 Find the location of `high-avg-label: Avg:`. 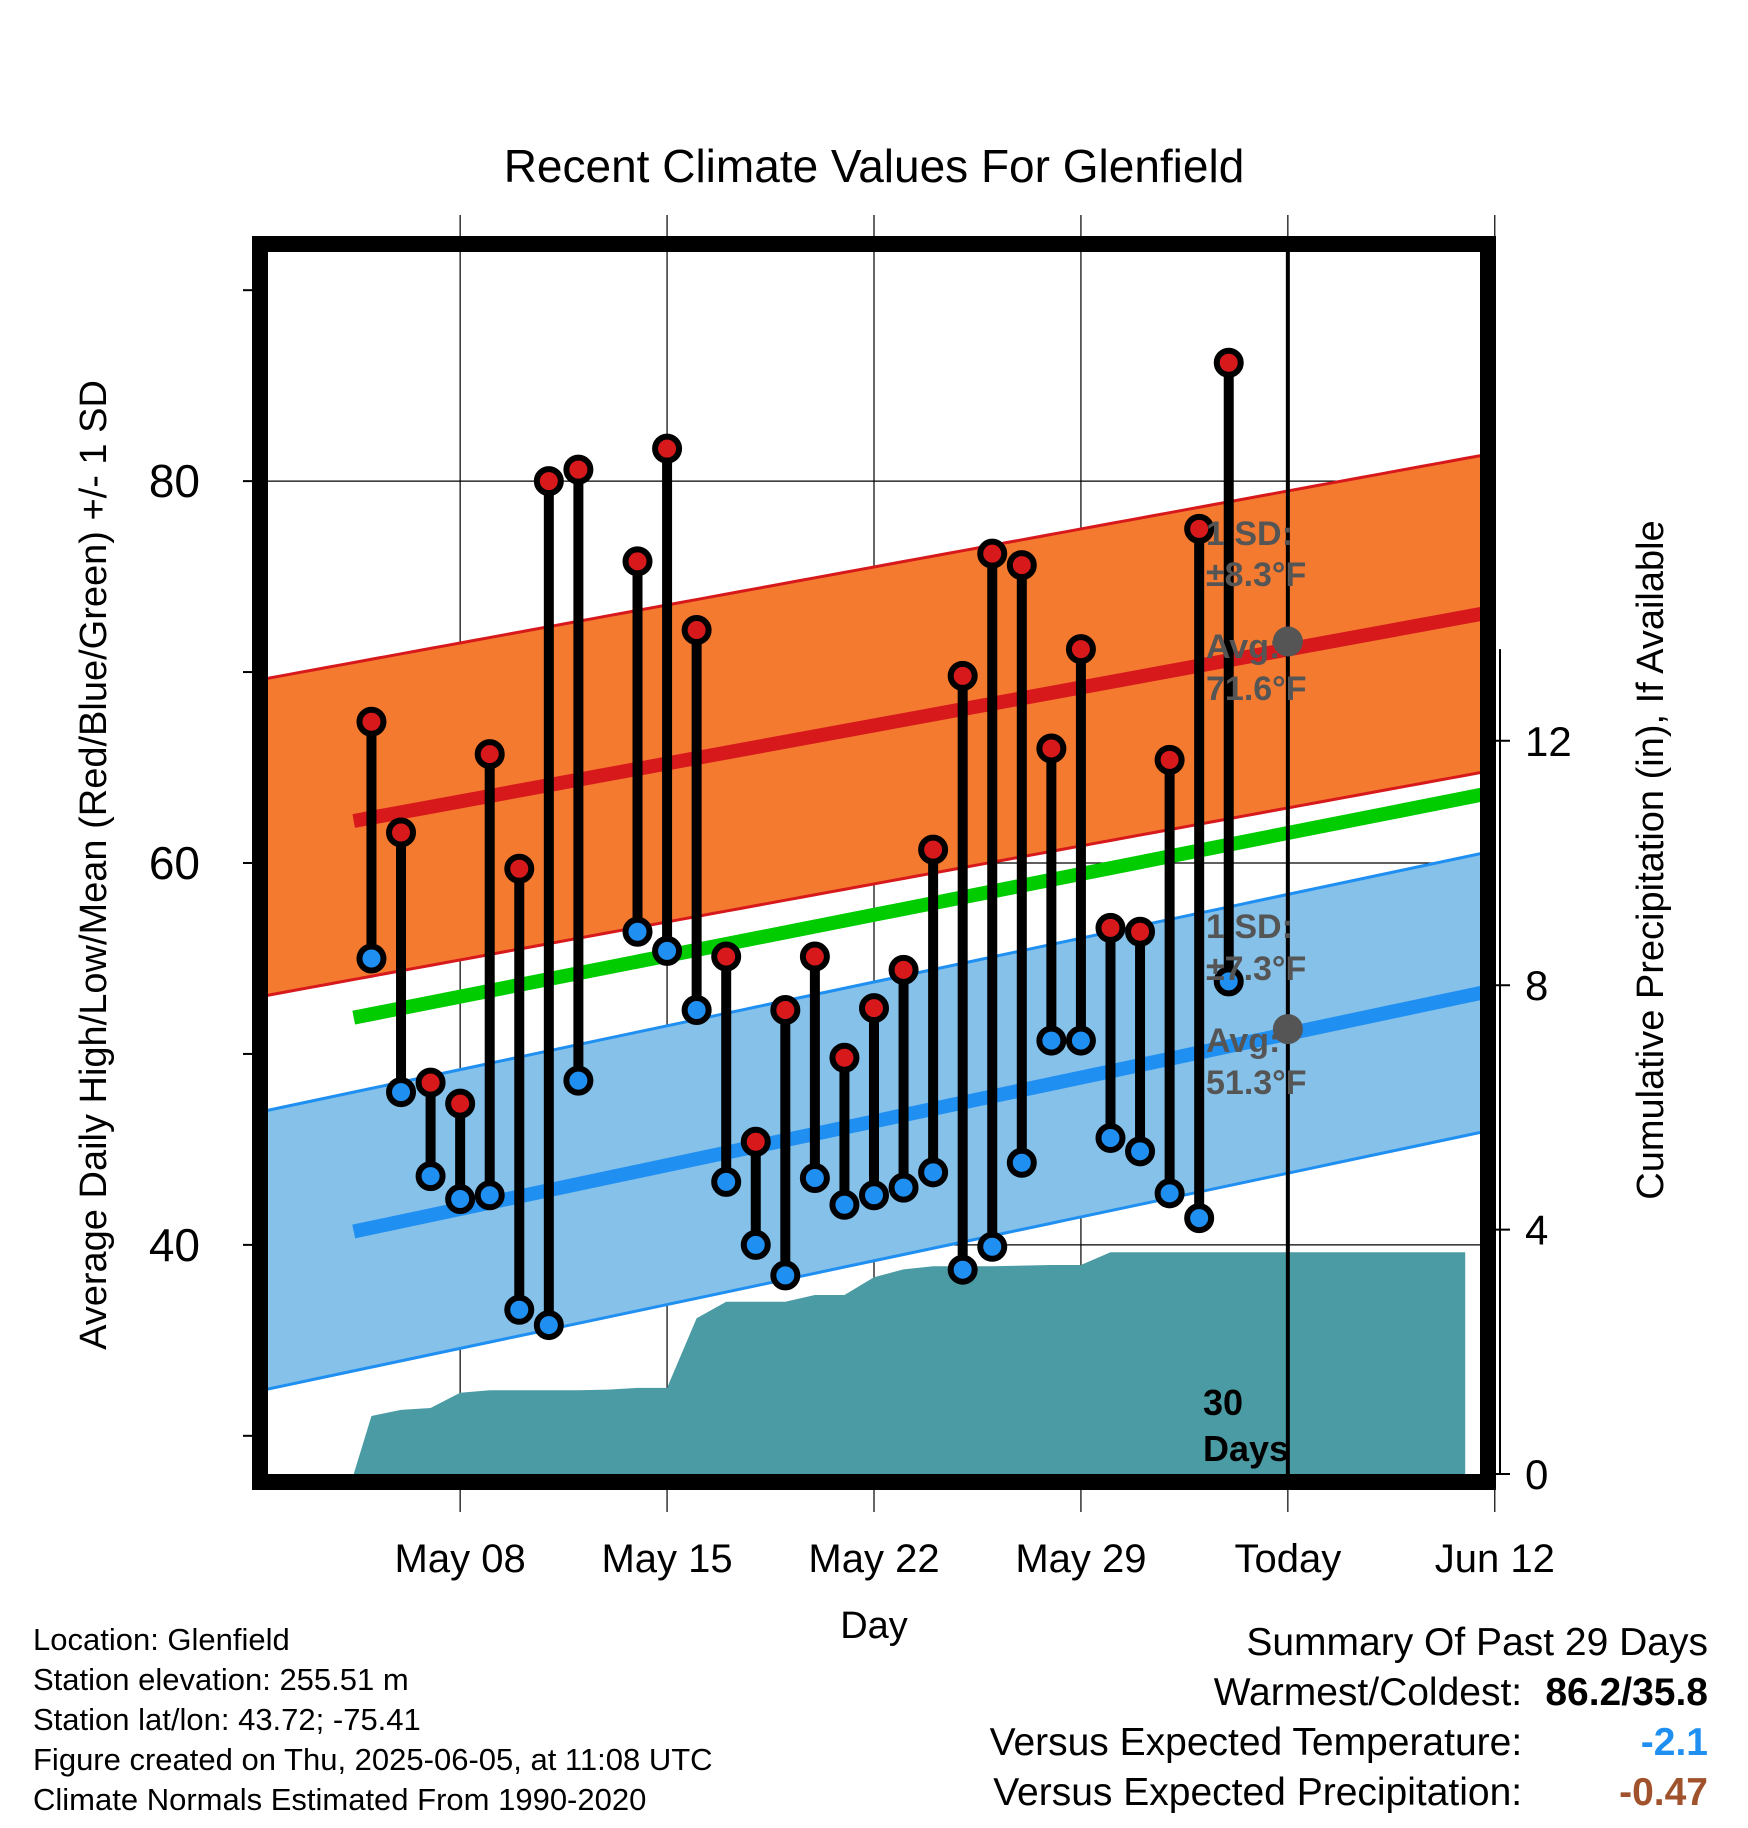

high-avg-label: Avg: is located at coordinates (1243, 647).